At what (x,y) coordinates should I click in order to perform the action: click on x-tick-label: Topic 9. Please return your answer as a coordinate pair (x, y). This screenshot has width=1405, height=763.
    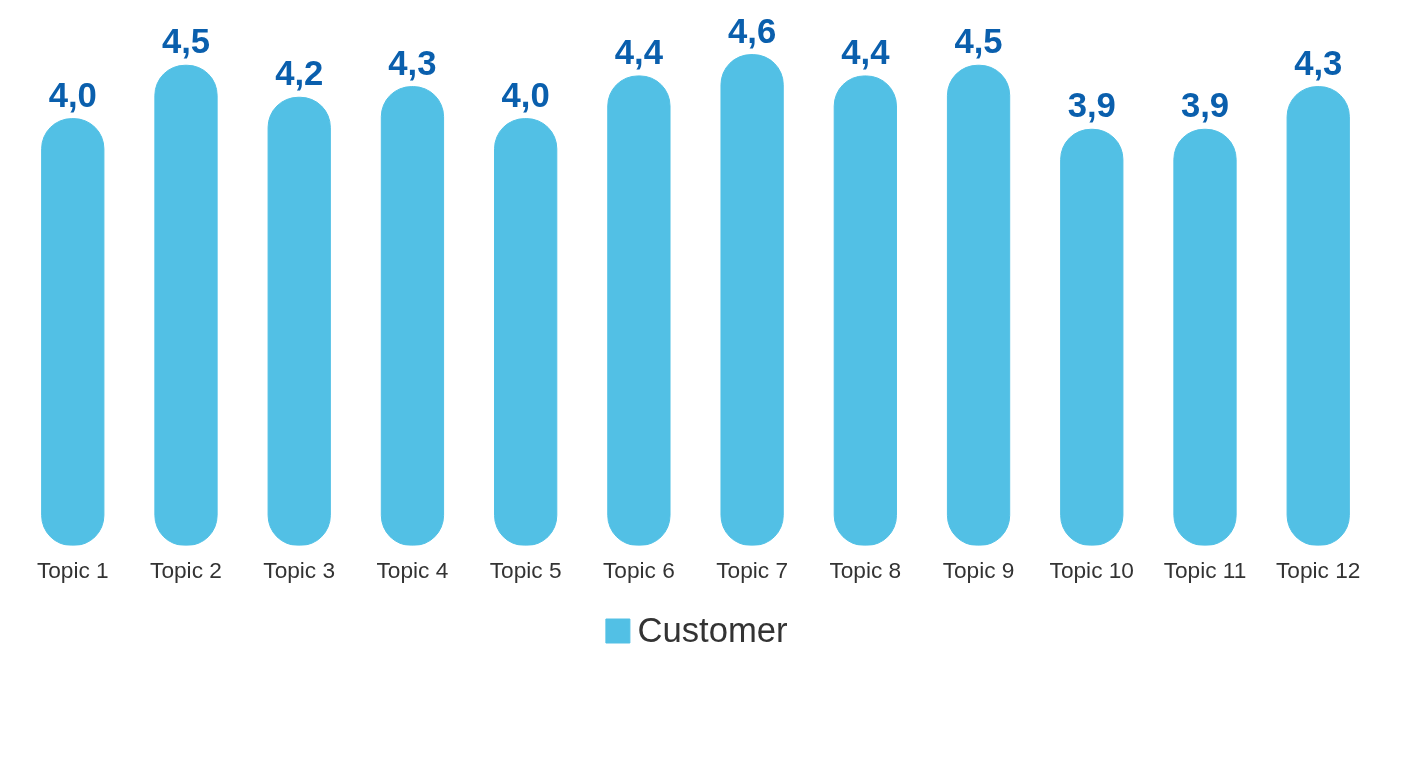
    Looking at the image, I should click on (978, 569).